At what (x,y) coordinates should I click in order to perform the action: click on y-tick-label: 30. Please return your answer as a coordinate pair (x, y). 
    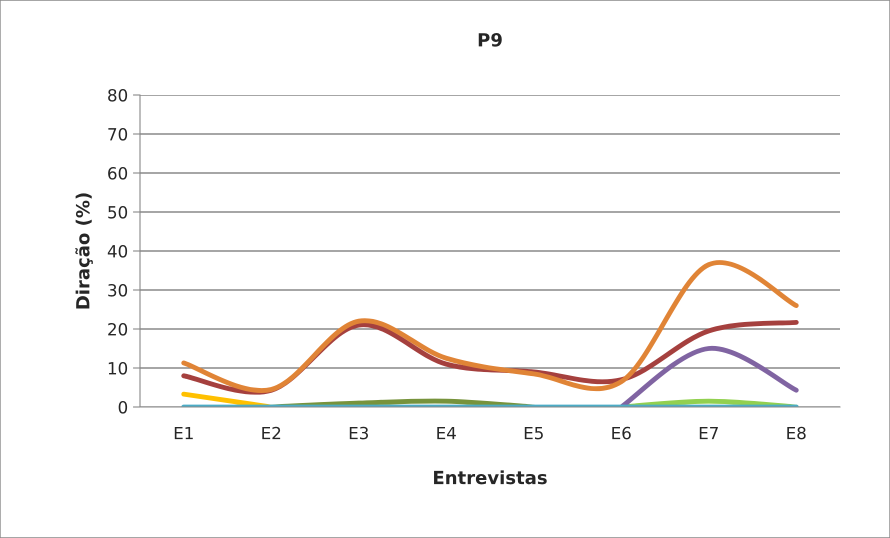
    Looking at the image, I should click on (118, 290).